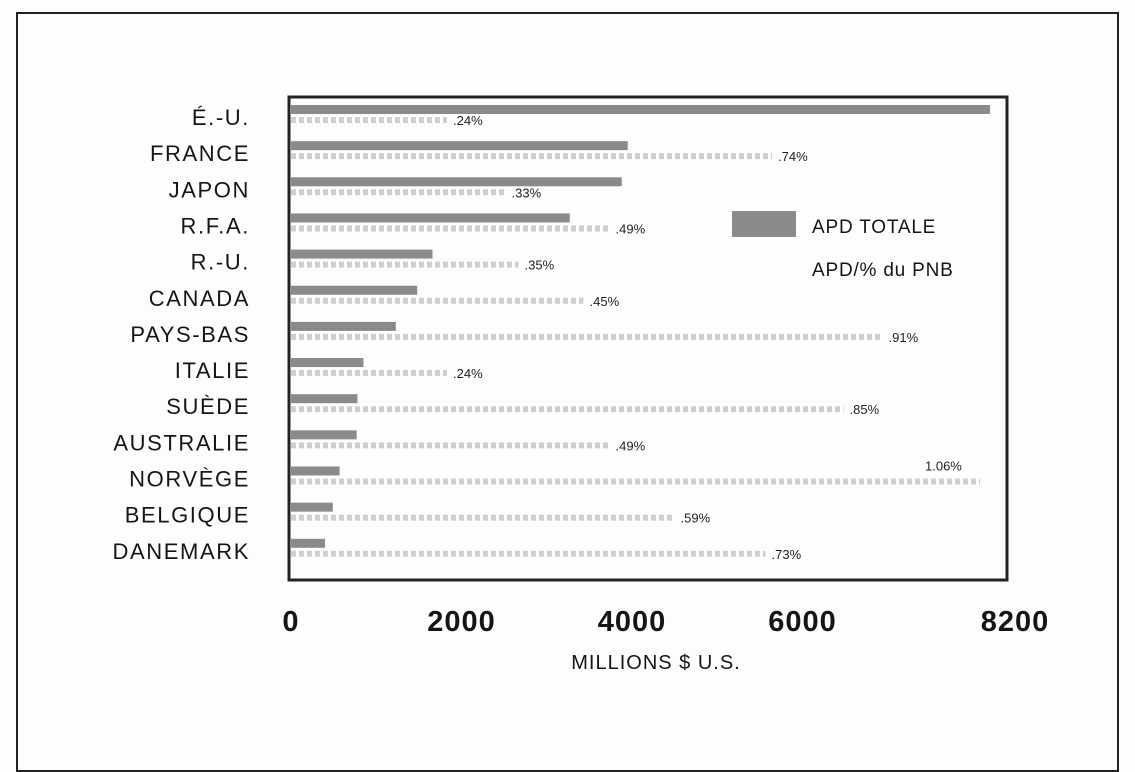  What do you see at coordinates (605, 301) in the screenshot?
I see `pct-label: .45%` at bounding box center [605, 301].